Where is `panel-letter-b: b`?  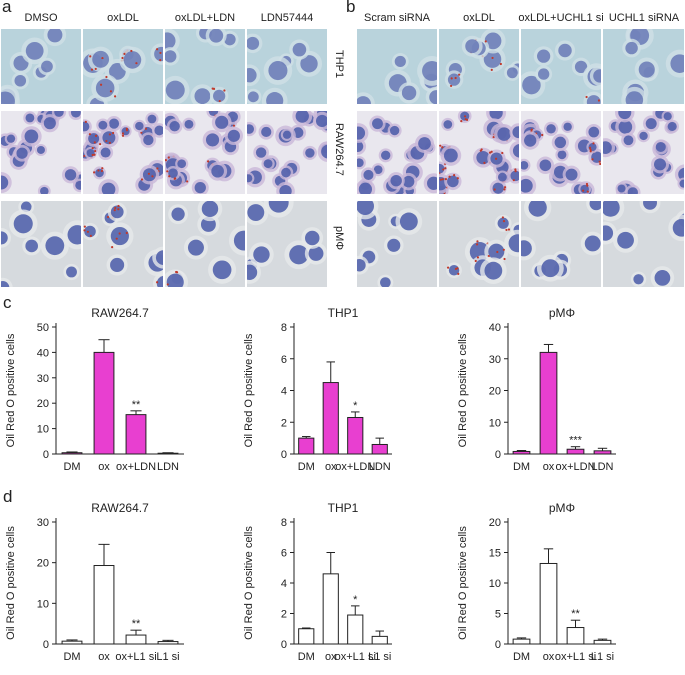 panel-letter-b: b is located at coordinates (350, 8).